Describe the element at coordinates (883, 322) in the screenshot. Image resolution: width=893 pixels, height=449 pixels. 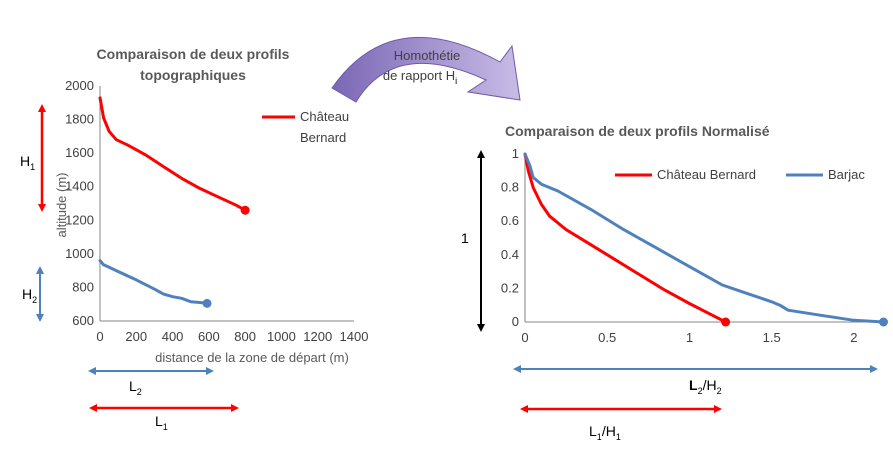
I see `chart-right-series-endpoint-barjac` at that location.